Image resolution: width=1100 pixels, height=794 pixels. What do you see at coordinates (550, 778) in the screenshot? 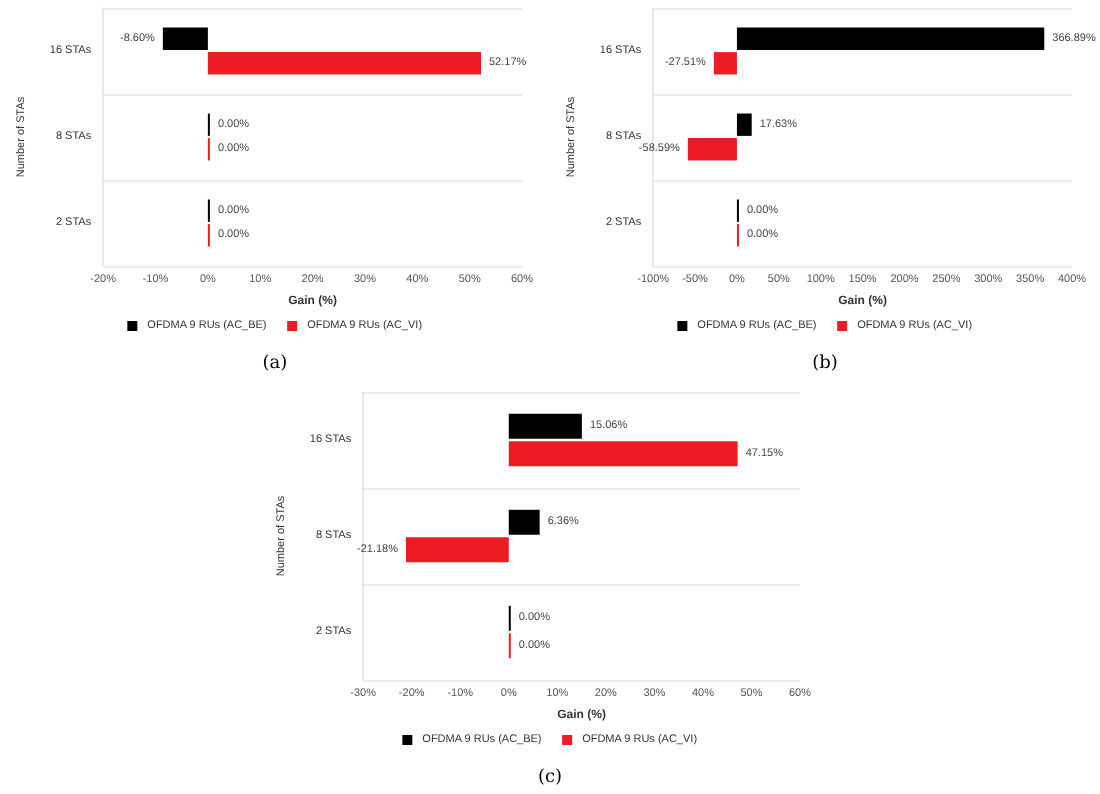
I see `text: (c)` at bounding box center [550, 778].